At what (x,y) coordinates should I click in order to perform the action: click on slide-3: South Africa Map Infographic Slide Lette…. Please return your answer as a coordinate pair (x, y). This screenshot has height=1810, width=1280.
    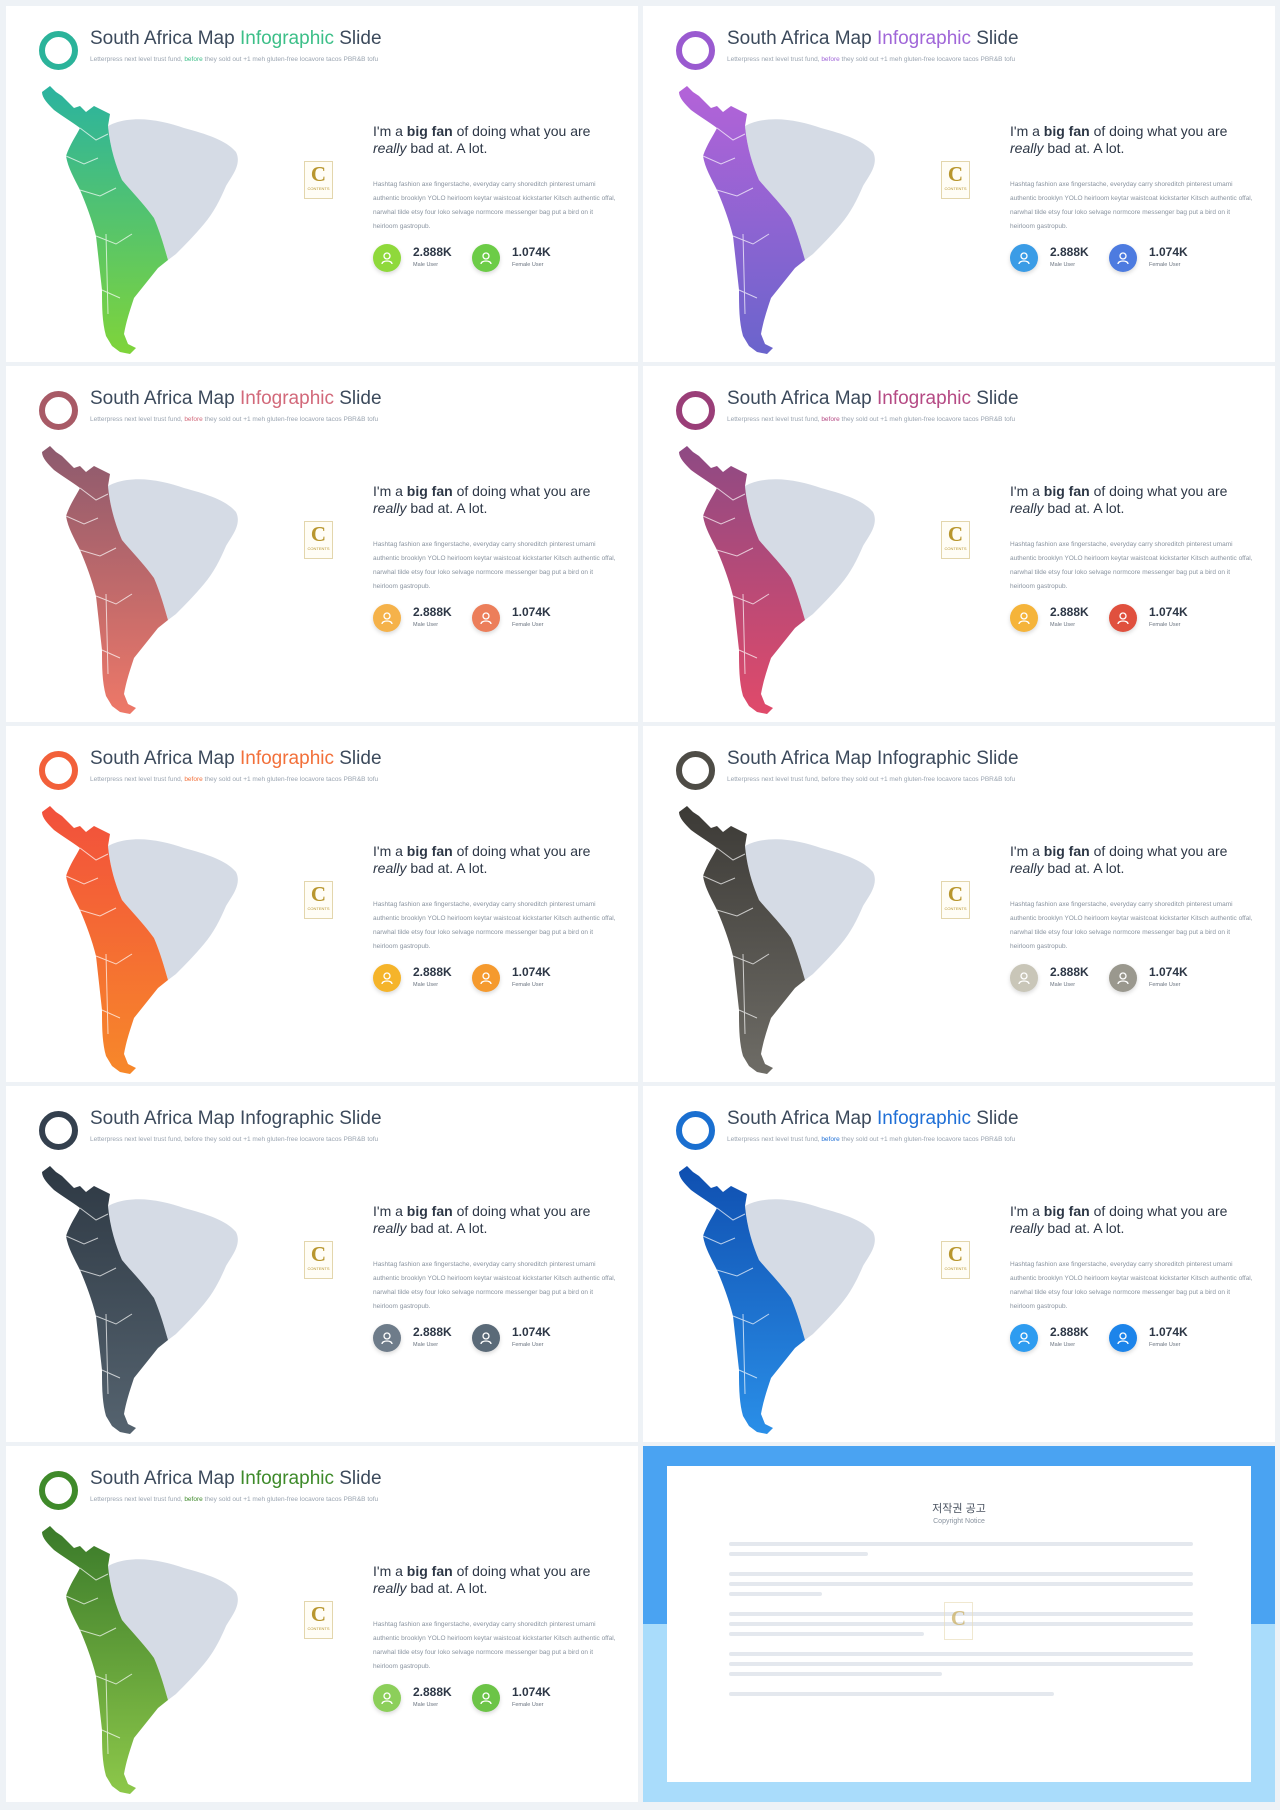
    Looking at the image, I should click on (322, 544).